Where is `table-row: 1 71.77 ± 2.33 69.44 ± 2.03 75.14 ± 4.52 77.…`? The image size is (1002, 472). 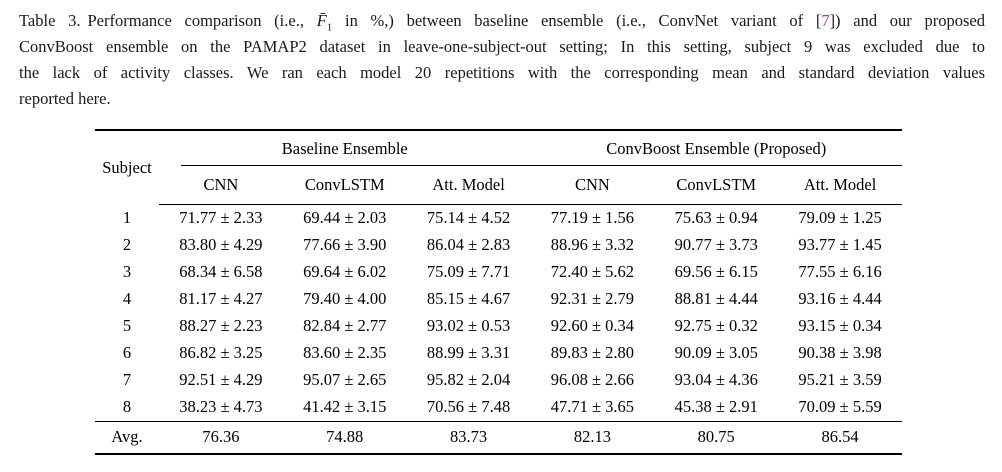 table-row: 1 71.77 ± 2.33 69.44 ± 2.03 75.14 ± 4.52 77.… is located at coordinates (498, 219).